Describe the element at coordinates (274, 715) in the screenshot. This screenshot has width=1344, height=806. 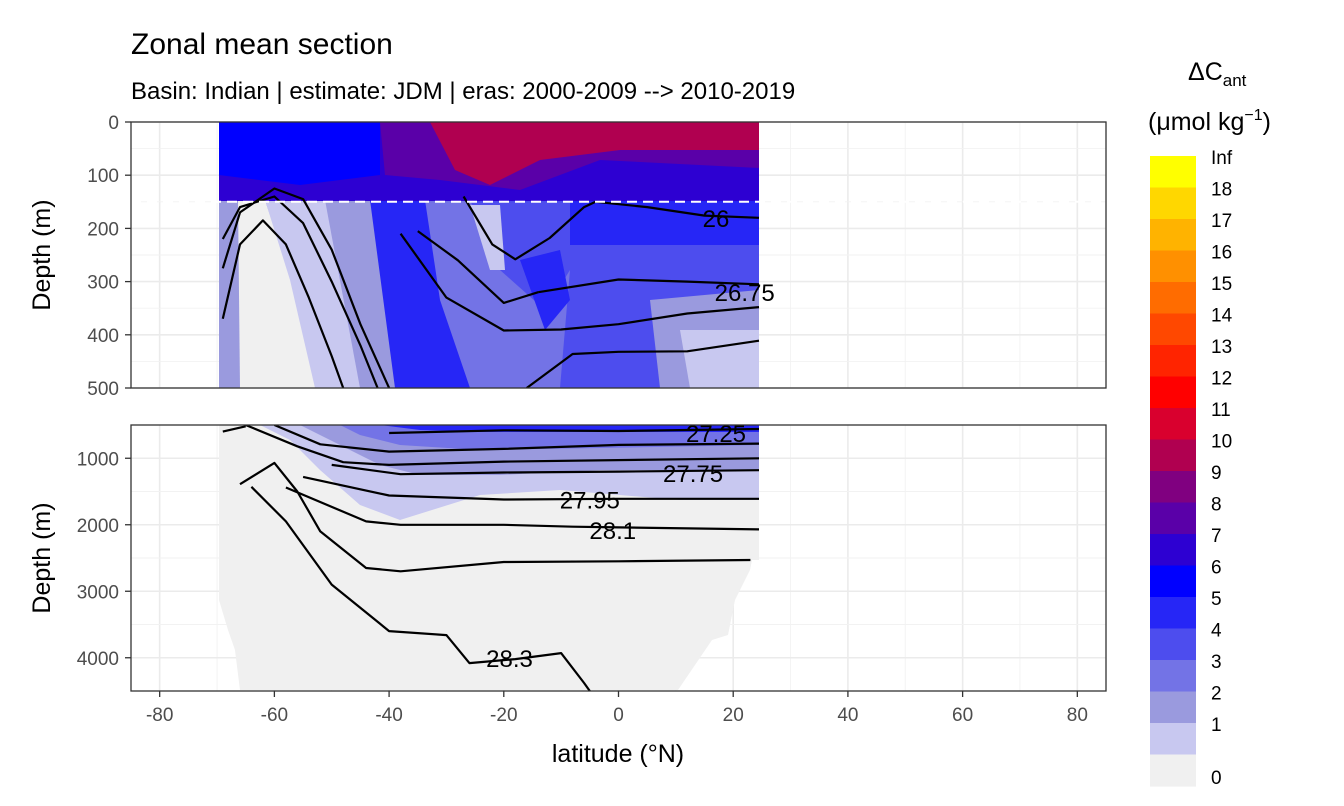
I see `x-tick-label: -60` at that location.